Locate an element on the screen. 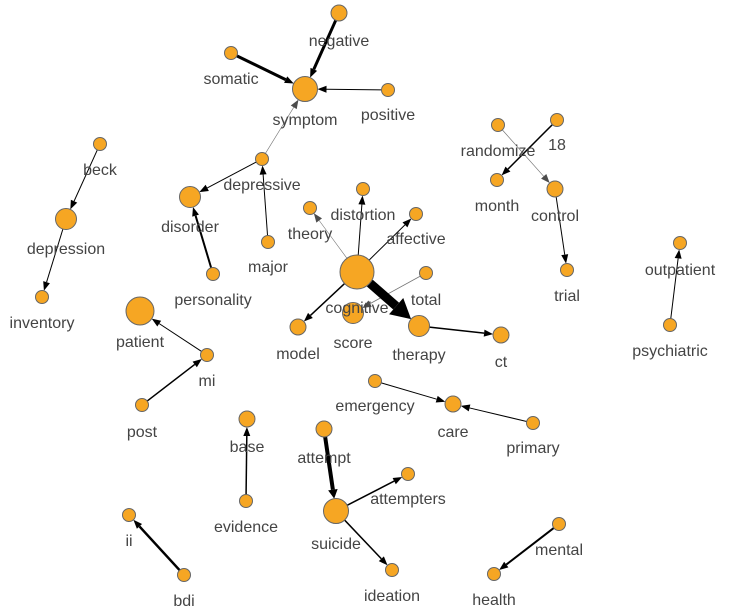 This screenshot has width=736, height=611. node-beck is located at coordinates (100, 144).